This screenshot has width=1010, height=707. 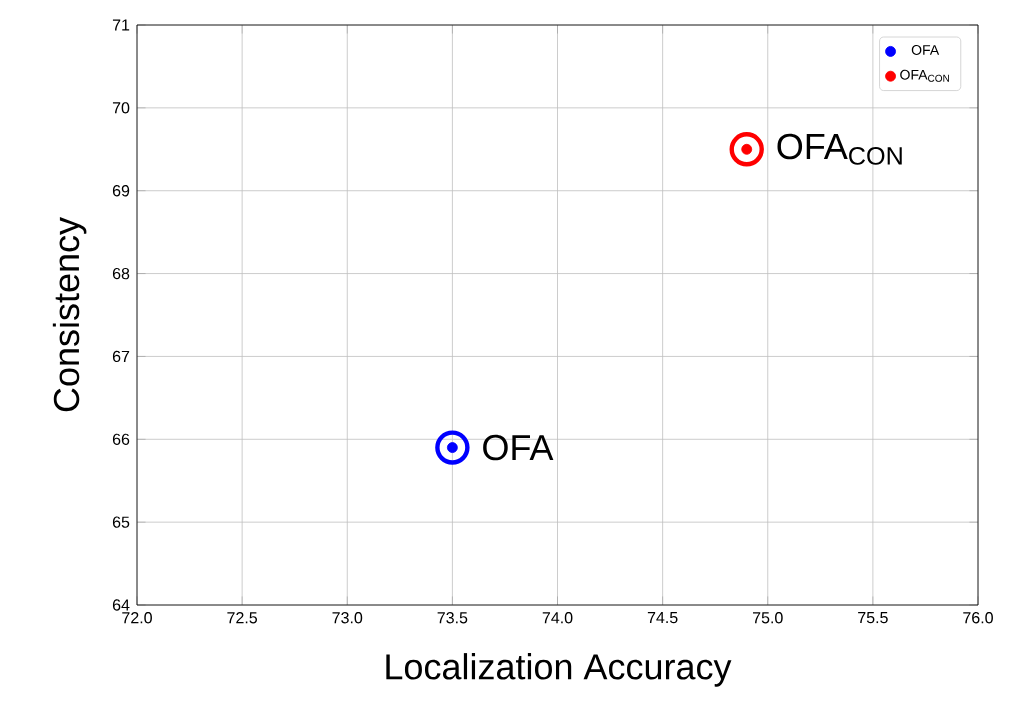 What do you see at coordinates (121, 439) in the screenshot?
I see `y-tick-label: 66` at bounding box center [121, 439].